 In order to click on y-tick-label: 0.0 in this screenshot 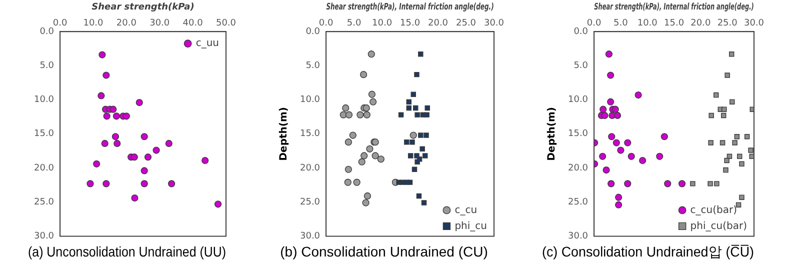, I will do `click(313, 31)`.